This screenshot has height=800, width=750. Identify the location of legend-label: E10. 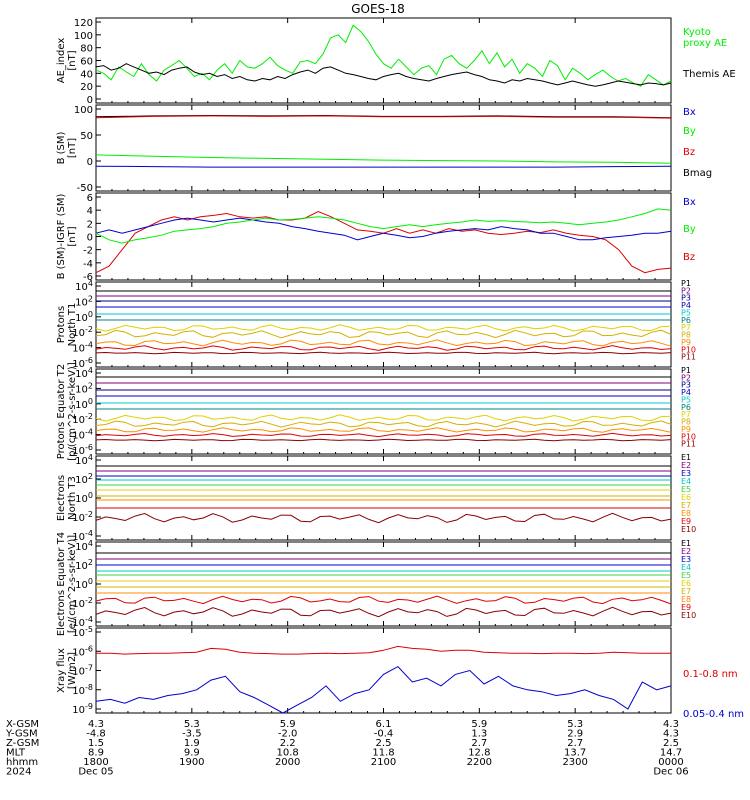
(688, 615).